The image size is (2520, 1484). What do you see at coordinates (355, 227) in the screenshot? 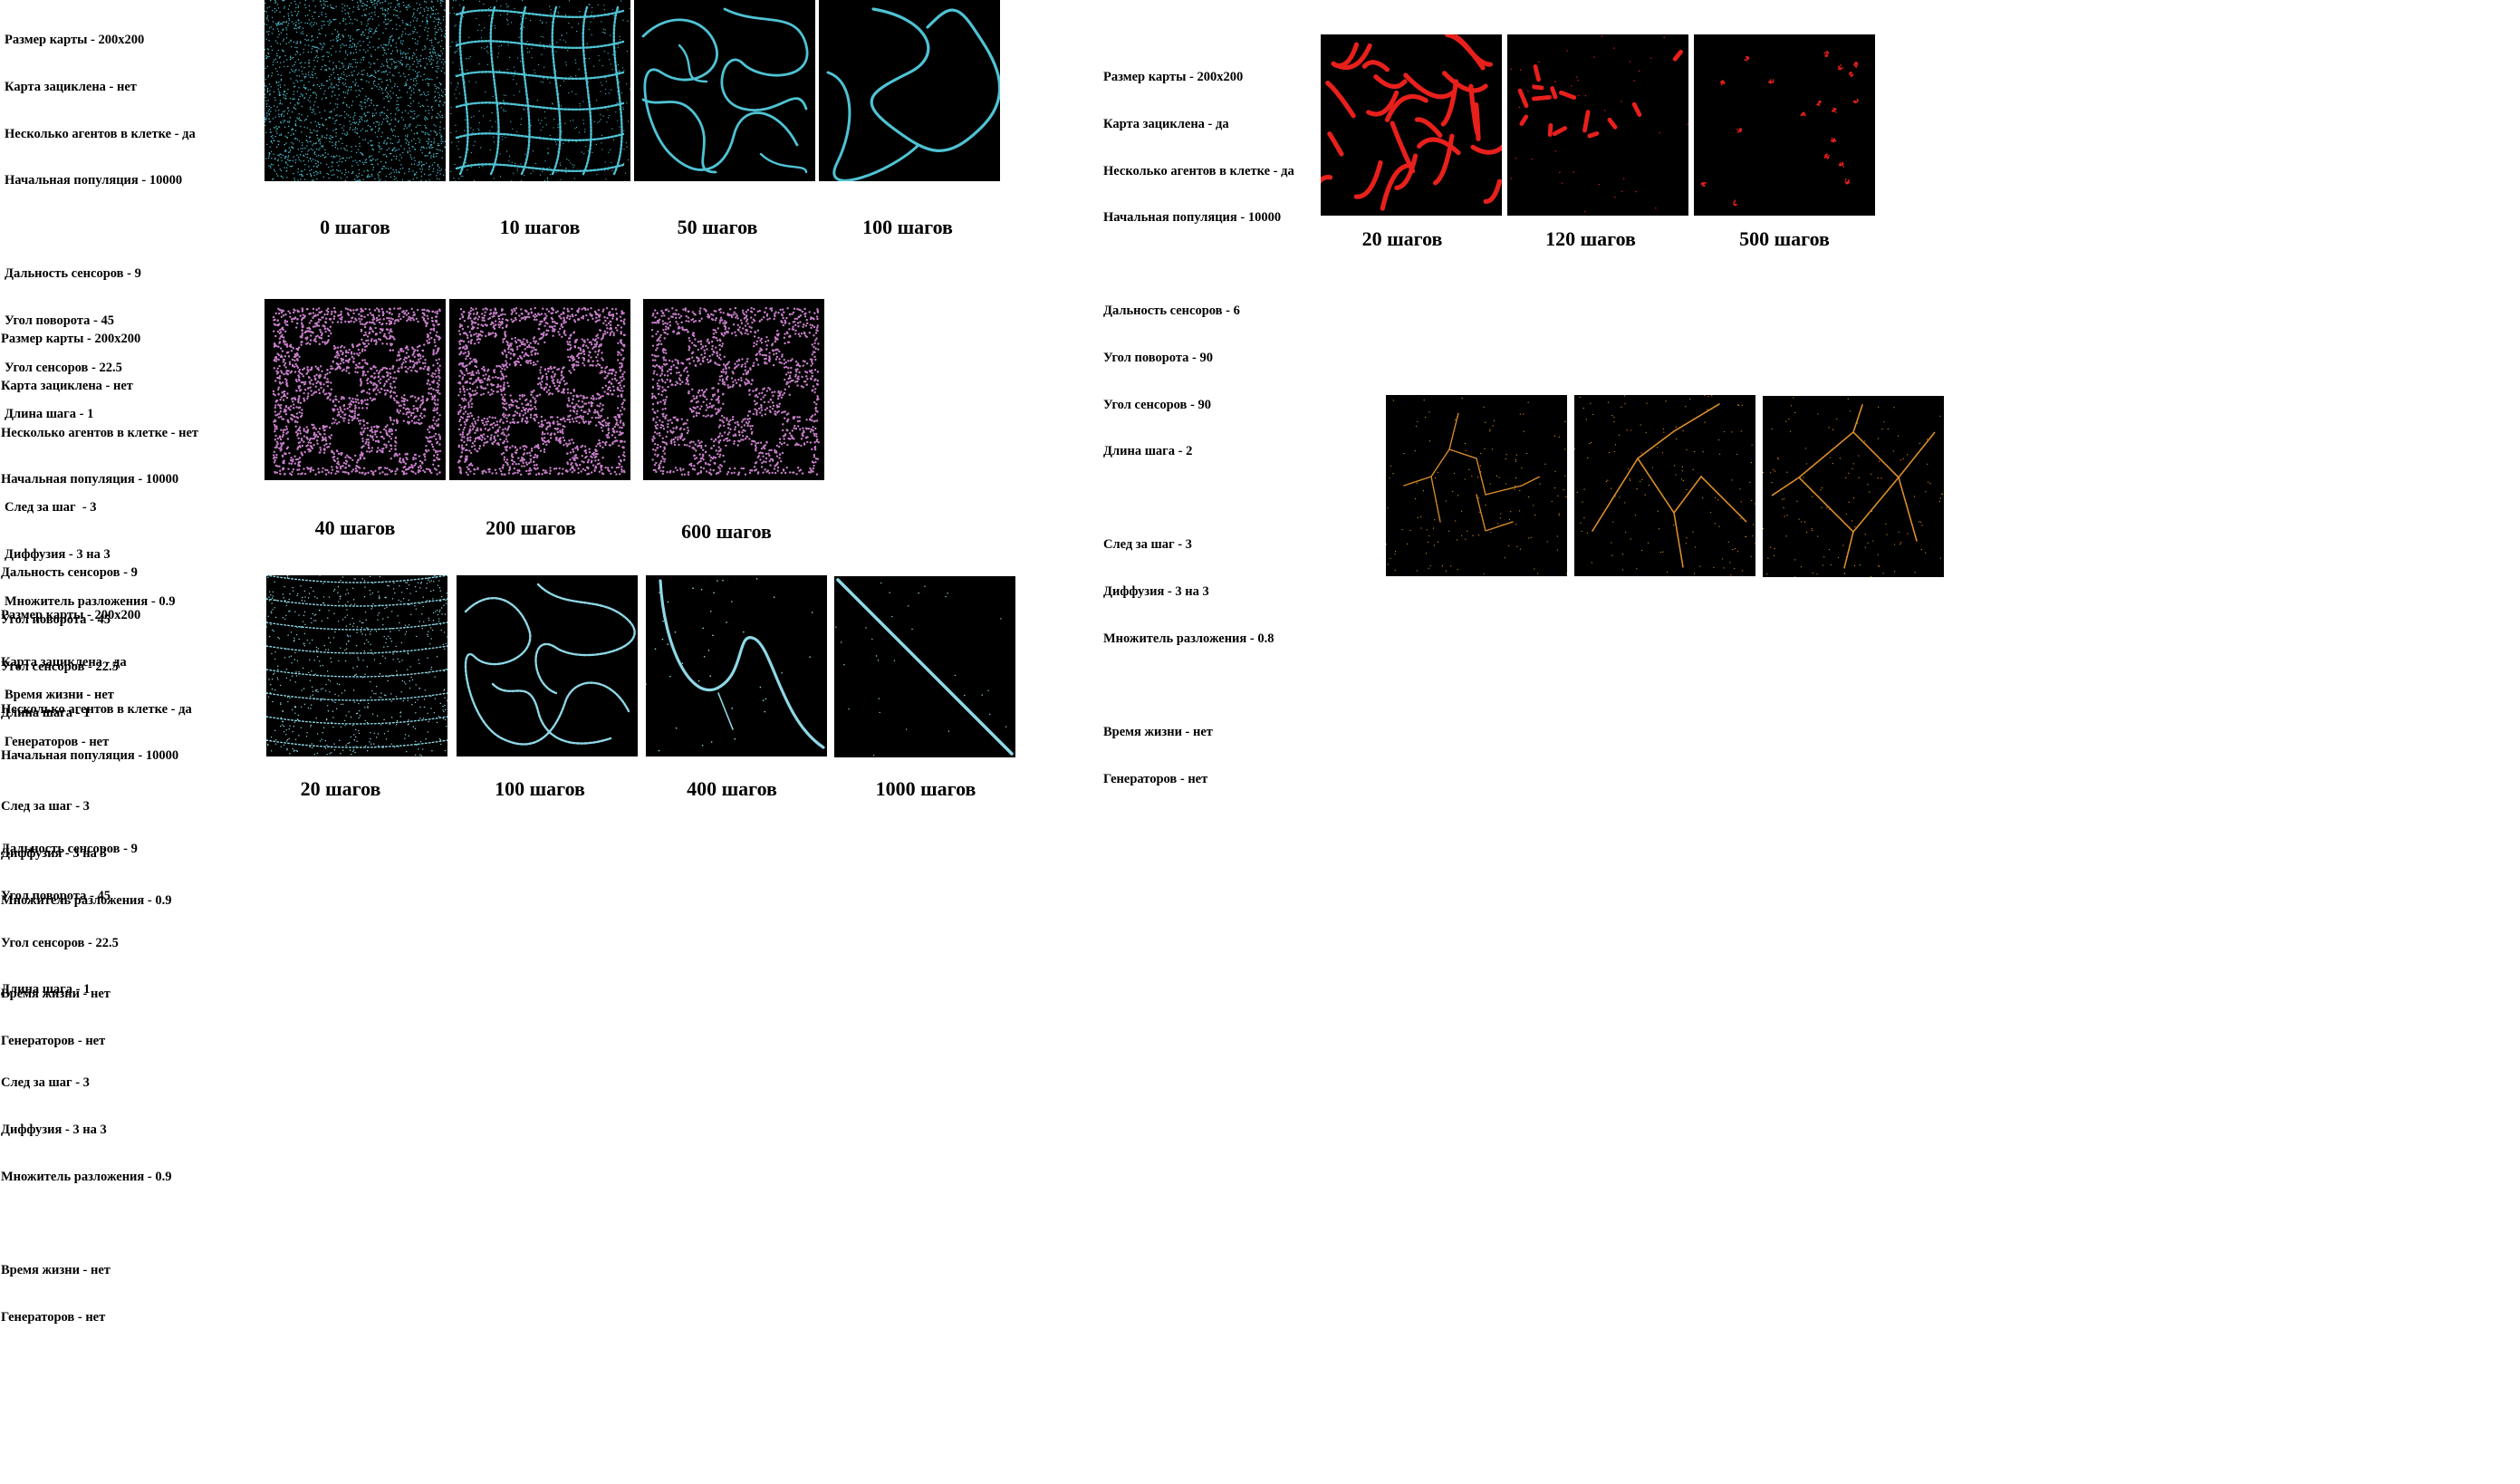
I see `step-caption: 0 шагов` at bounding box center [355, 227].